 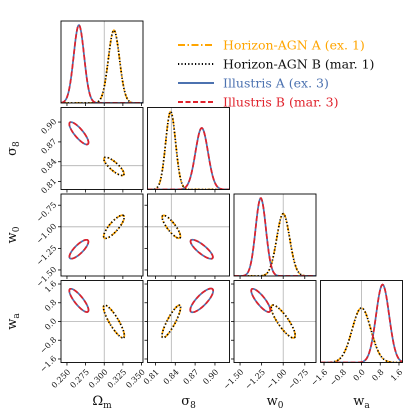 I want to click on panel-s8-Om: 0.810.840.870.90, so click(x=91, y=151).